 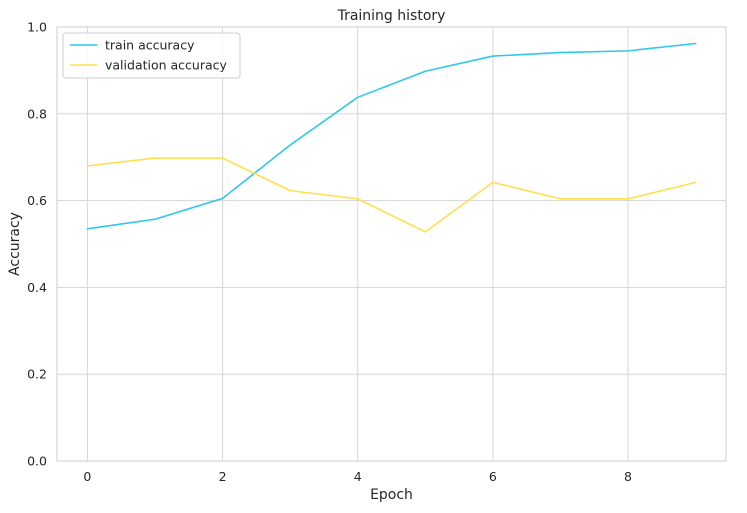 I want to click on y-tick-label: 0.8, so click(x=37, y=113).